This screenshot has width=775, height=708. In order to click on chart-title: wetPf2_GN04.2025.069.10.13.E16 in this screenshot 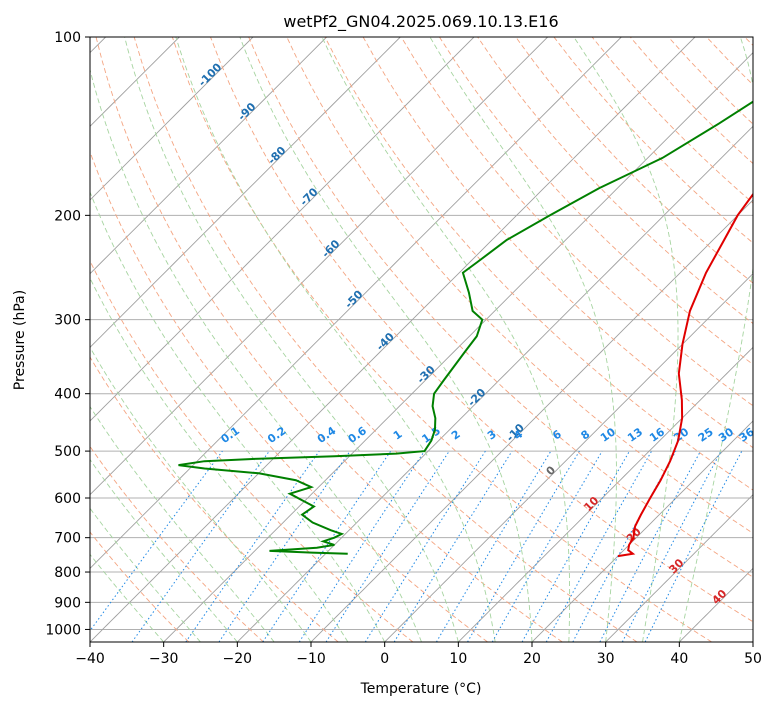, I will do `click(420, 22)`.